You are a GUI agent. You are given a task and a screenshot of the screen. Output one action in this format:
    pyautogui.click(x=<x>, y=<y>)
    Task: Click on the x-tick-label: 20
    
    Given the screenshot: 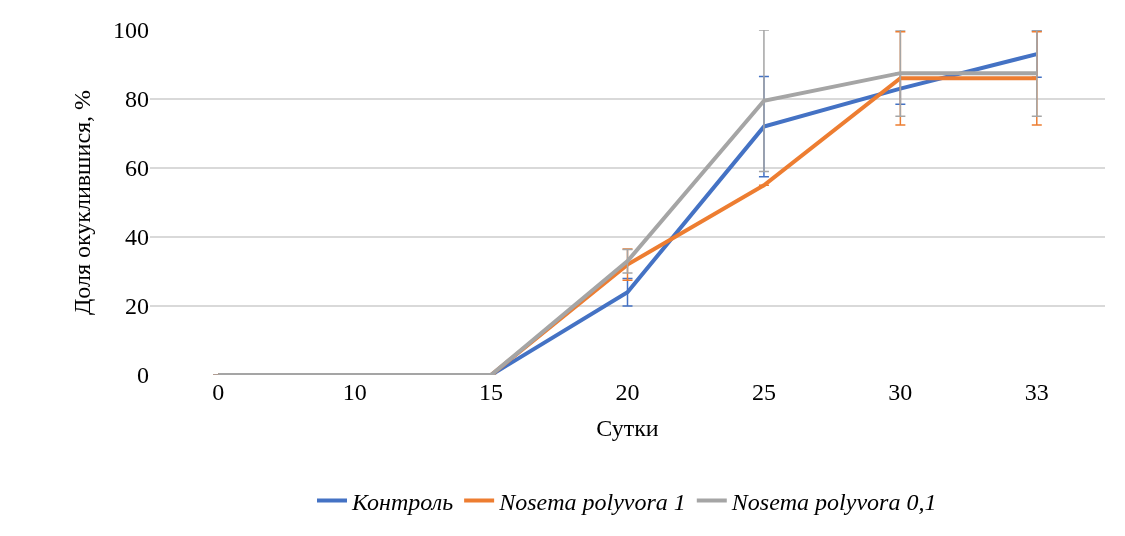 What is the action you would take?
    pyautogui.click(x=627, y=392)
    